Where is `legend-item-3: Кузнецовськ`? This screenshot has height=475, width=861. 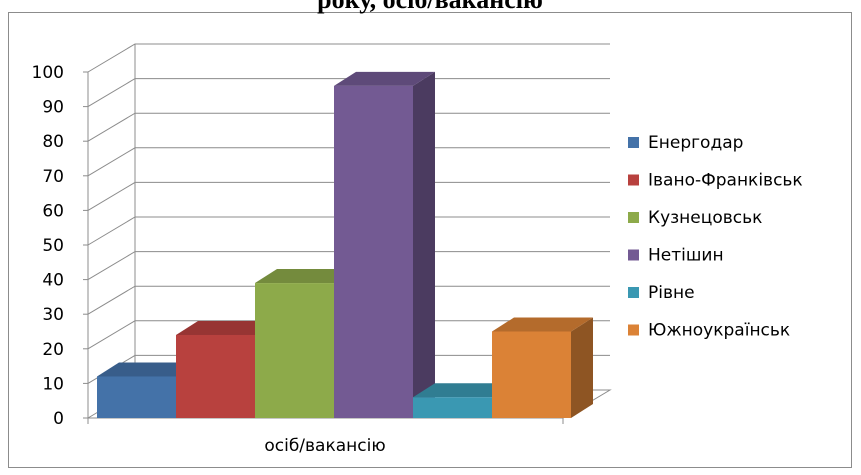 legend-item-3: Кузнецовськ is located at coordinates (695, 218).